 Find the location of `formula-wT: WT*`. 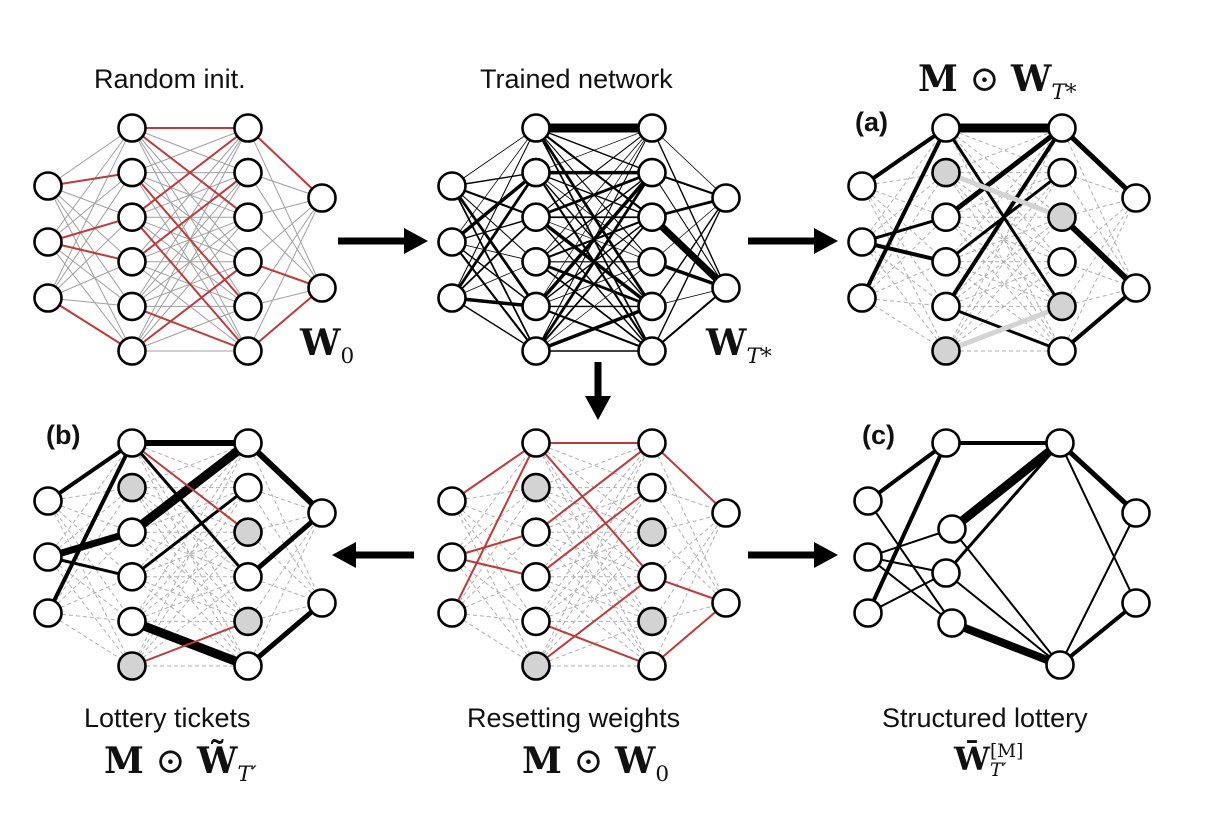

formula-wT: WT* is located at coordinates (739, 345).